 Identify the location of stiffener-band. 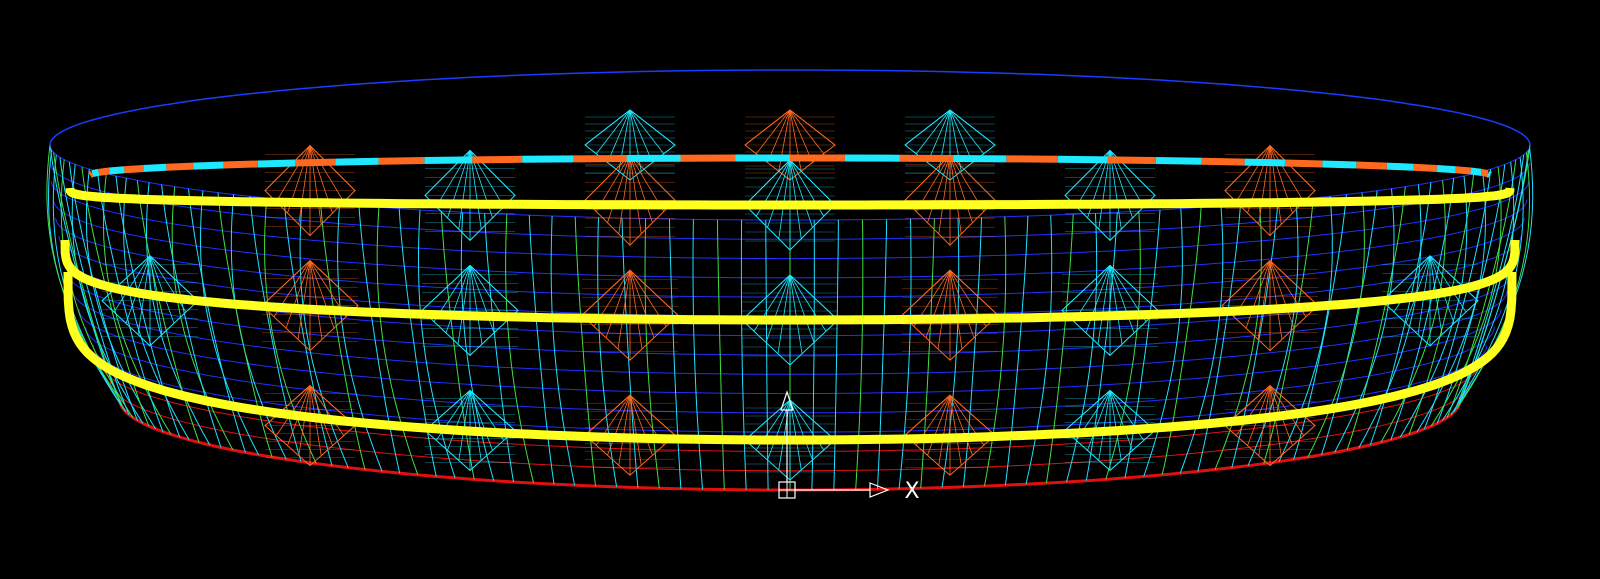
(790, 282).